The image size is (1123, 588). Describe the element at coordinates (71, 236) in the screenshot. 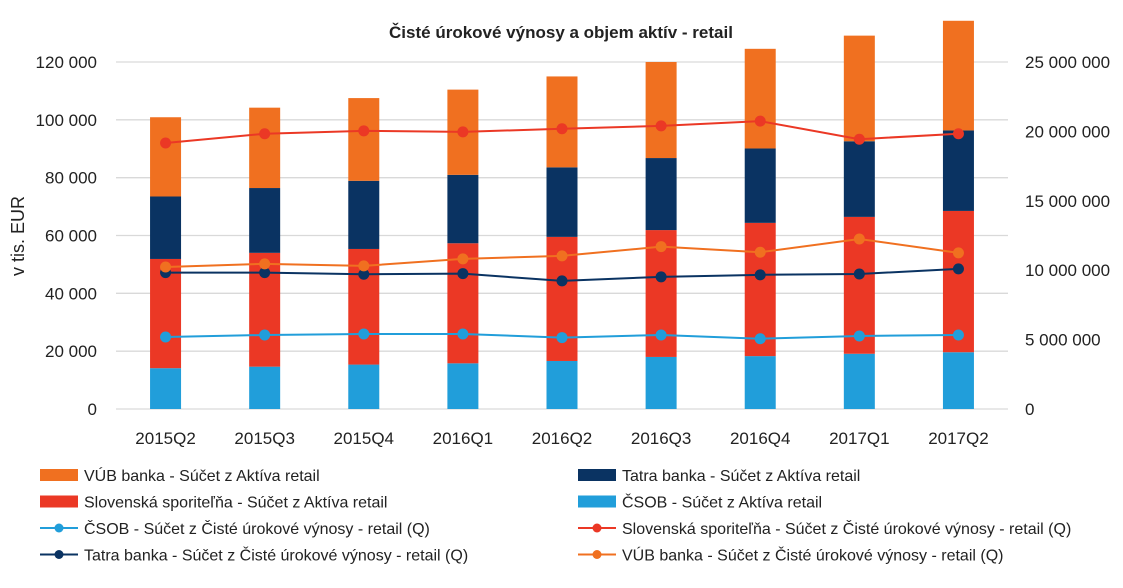

I see `y-left-tick-label: 60 000` at that location.